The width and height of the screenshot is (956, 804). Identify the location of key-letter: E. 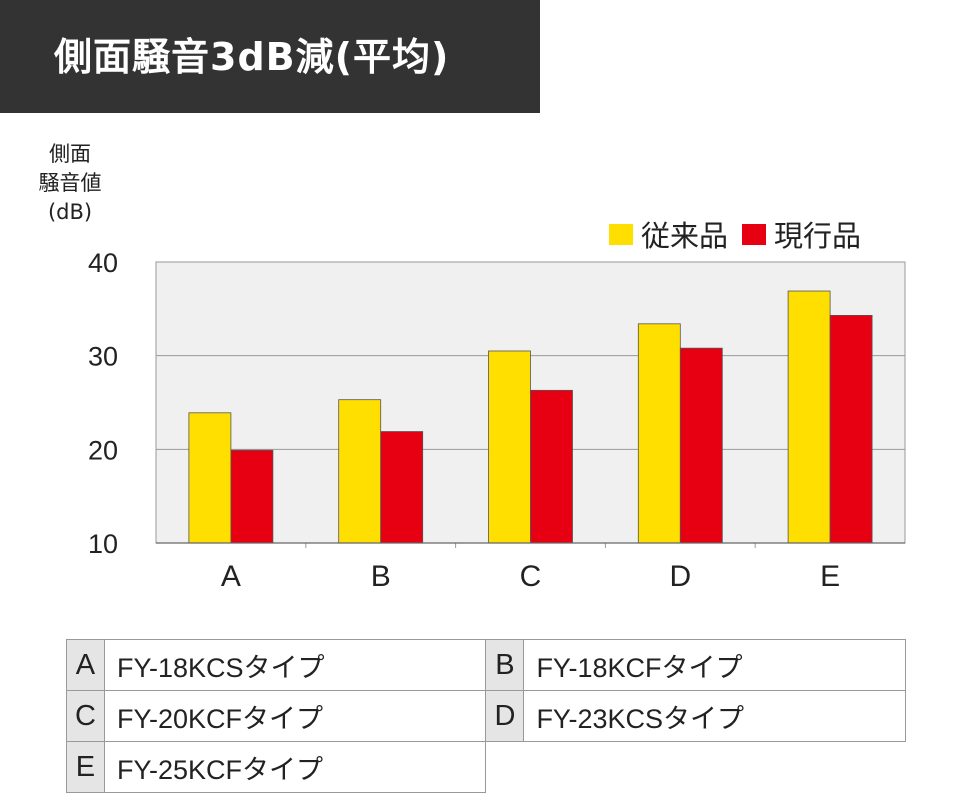
(85, 767).